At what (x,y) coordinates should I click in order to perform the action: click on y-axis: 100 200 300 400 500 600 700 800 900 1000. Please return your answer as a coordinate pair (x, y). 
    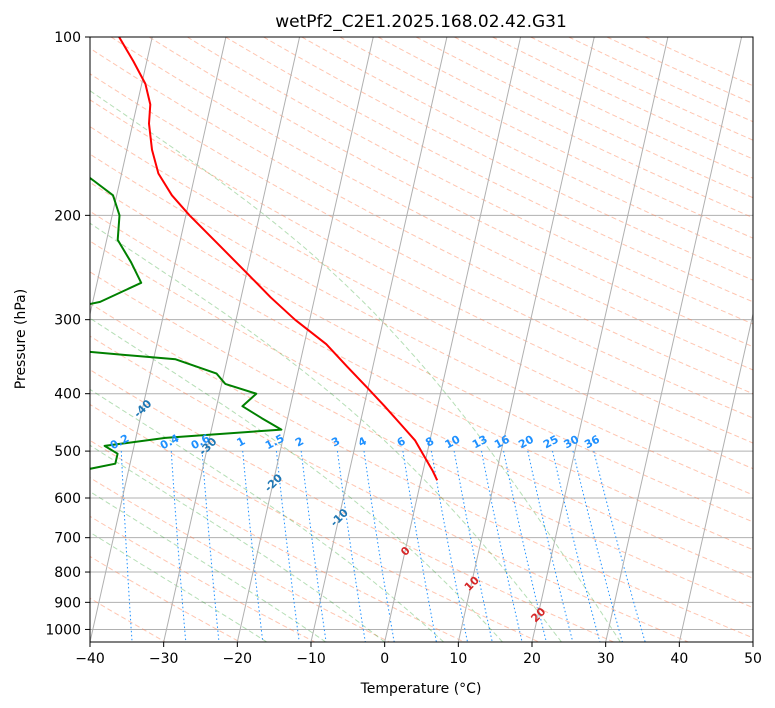
    Looking at the image, I should click on (67, 334).